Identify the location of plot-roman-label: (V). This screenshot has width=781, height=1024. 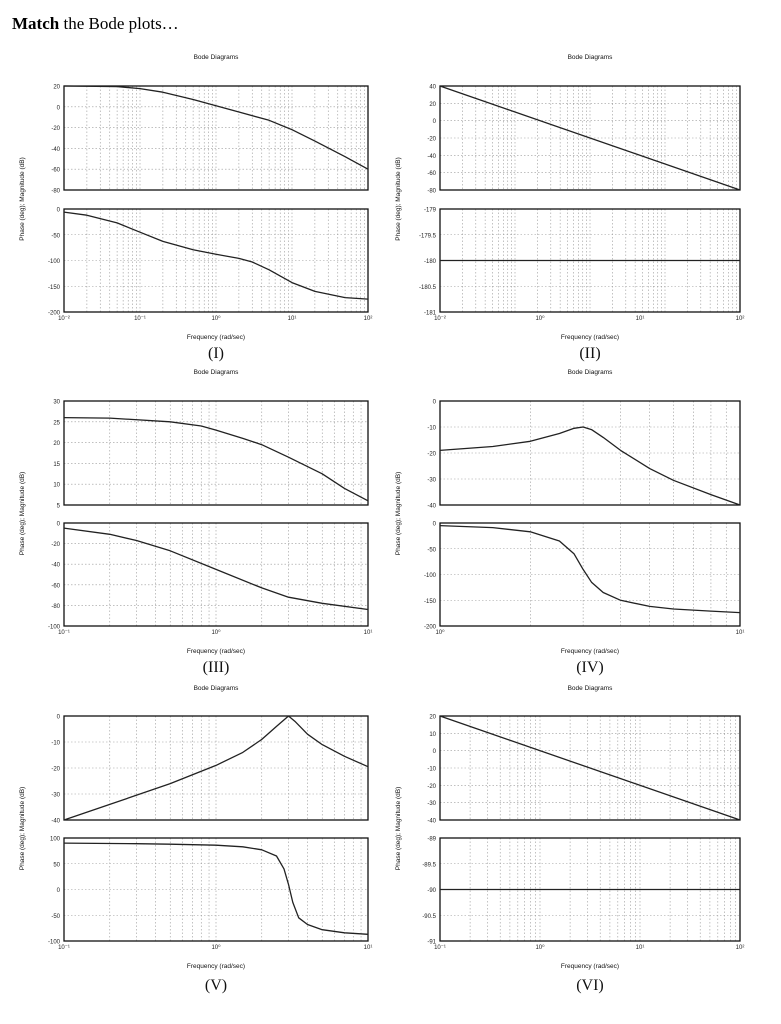
(216, 985).